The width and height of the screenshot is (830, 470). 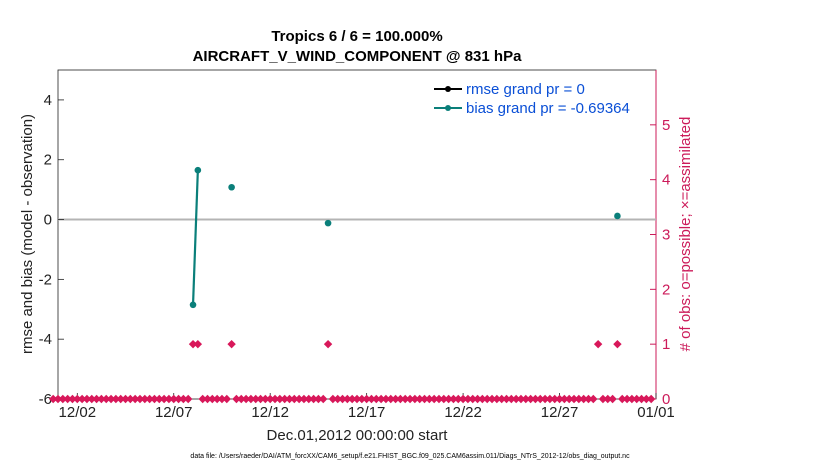 I want to click on legend-bias-text: bias grand pr = -0.69364, so click(x=548, y=108).